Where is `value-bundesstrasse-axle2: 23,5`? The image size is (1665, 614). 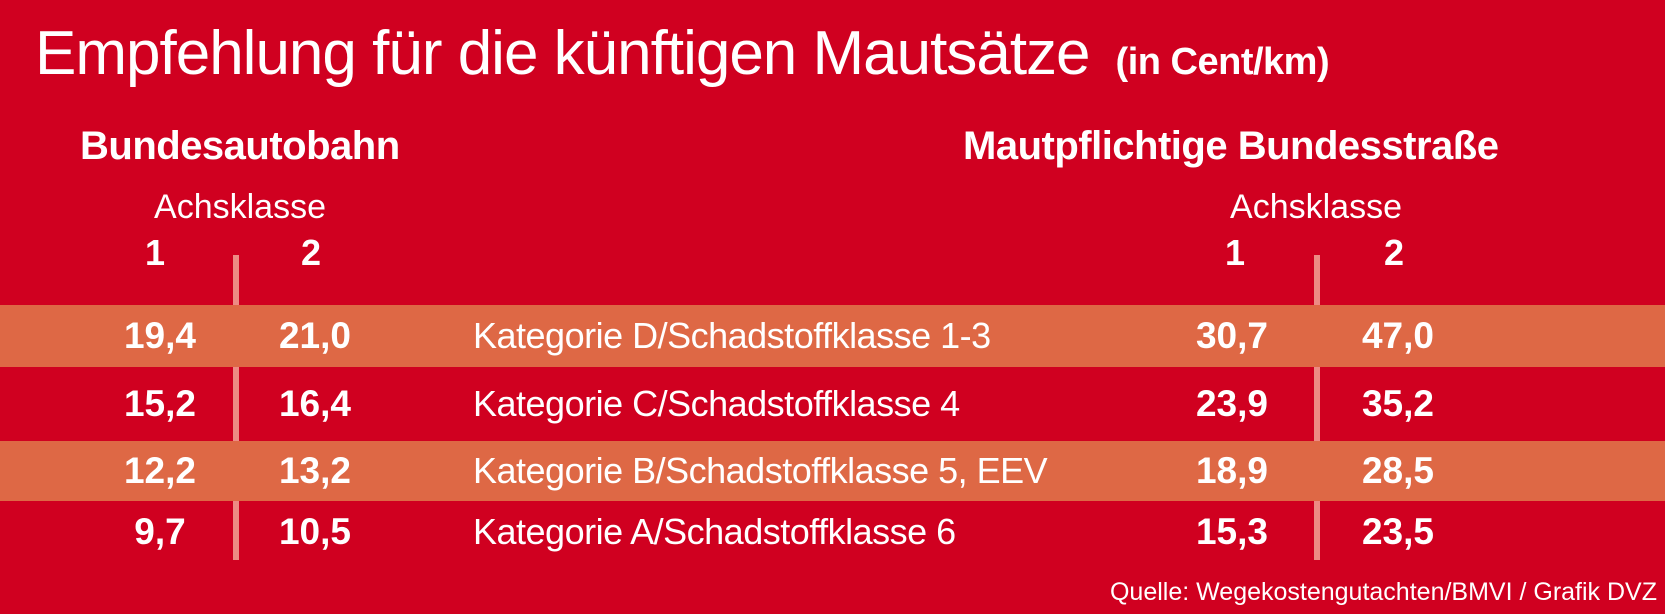 value-bundesstrasse-axle2: 23,5 is located at coordinates (1397, 531).